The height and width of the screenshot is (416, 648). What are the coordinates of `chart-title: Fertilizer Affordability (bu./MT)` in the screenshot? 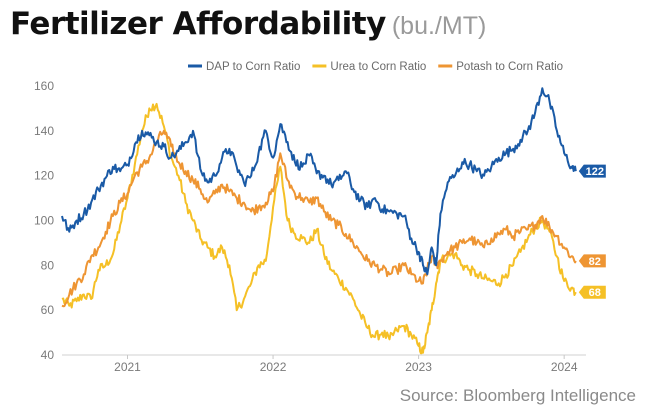 It's located at (248, 24).